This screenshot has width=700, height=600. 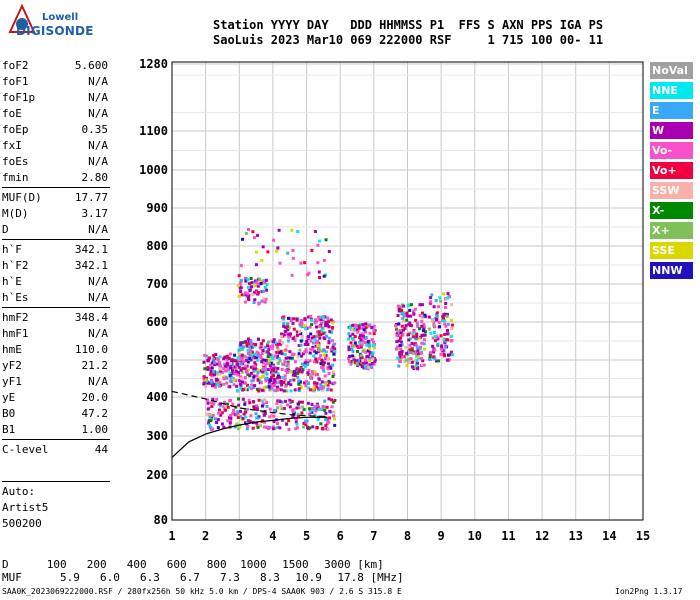 What do you see at coordinates (239, 536) in the screenshot?
I see `x-tick-label: 3` at bounding box center [239, 536].